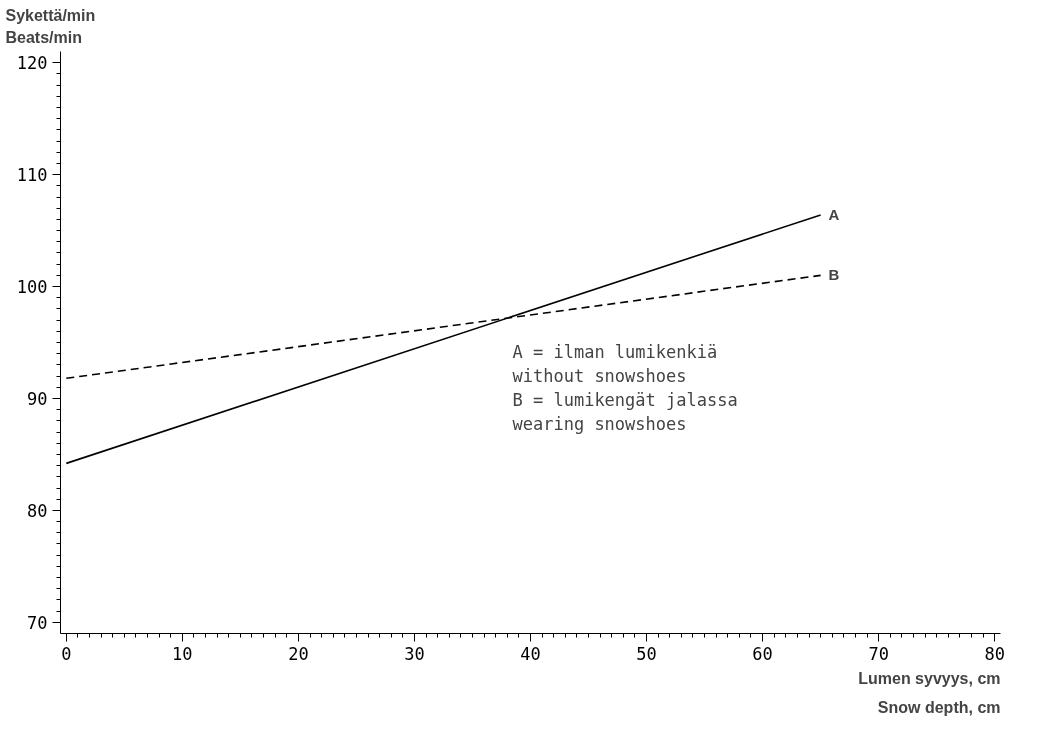 The height and width of the screenshot is (729, 1041). I want to click on x-tick-label: 60, so click(762, 653).